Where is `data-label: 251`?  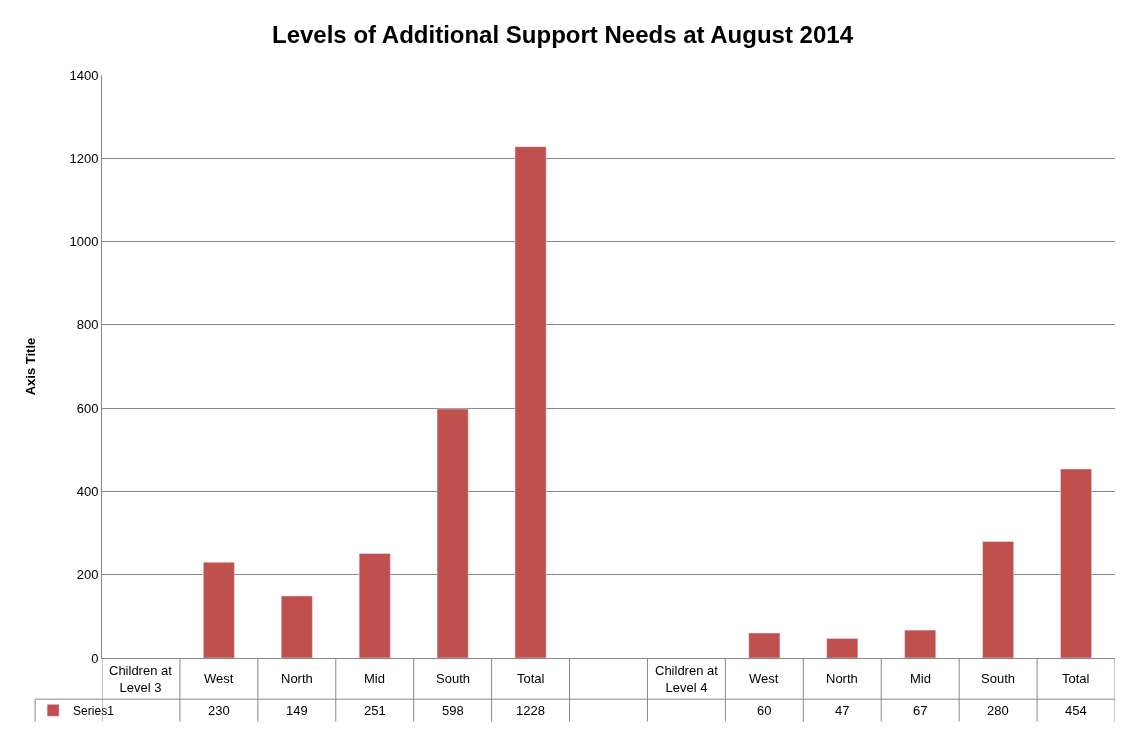 data-label: 251 is located at coordinates (375, 710).